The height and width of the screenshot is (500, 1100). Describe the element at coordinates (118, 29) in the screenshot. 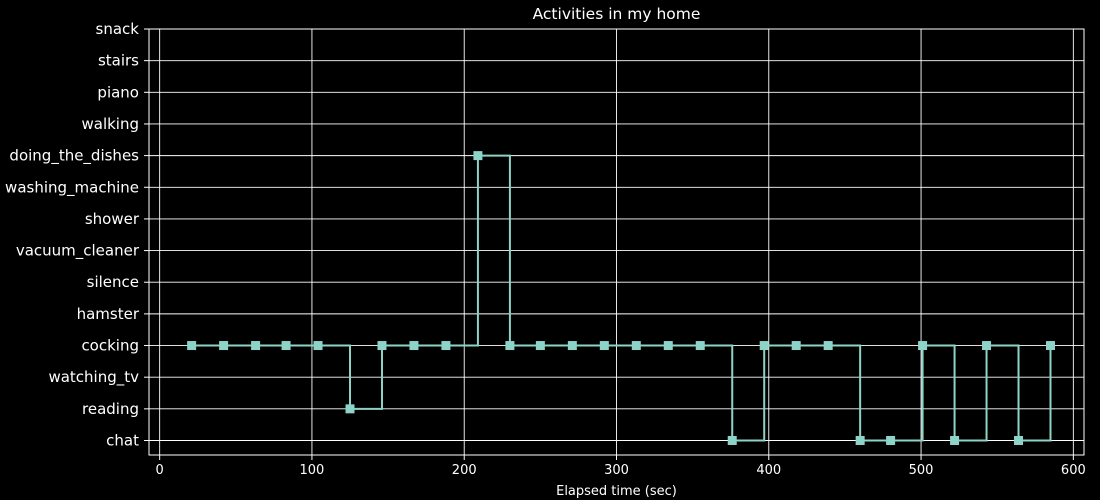

I see `y-tick-label: snack` at that location.